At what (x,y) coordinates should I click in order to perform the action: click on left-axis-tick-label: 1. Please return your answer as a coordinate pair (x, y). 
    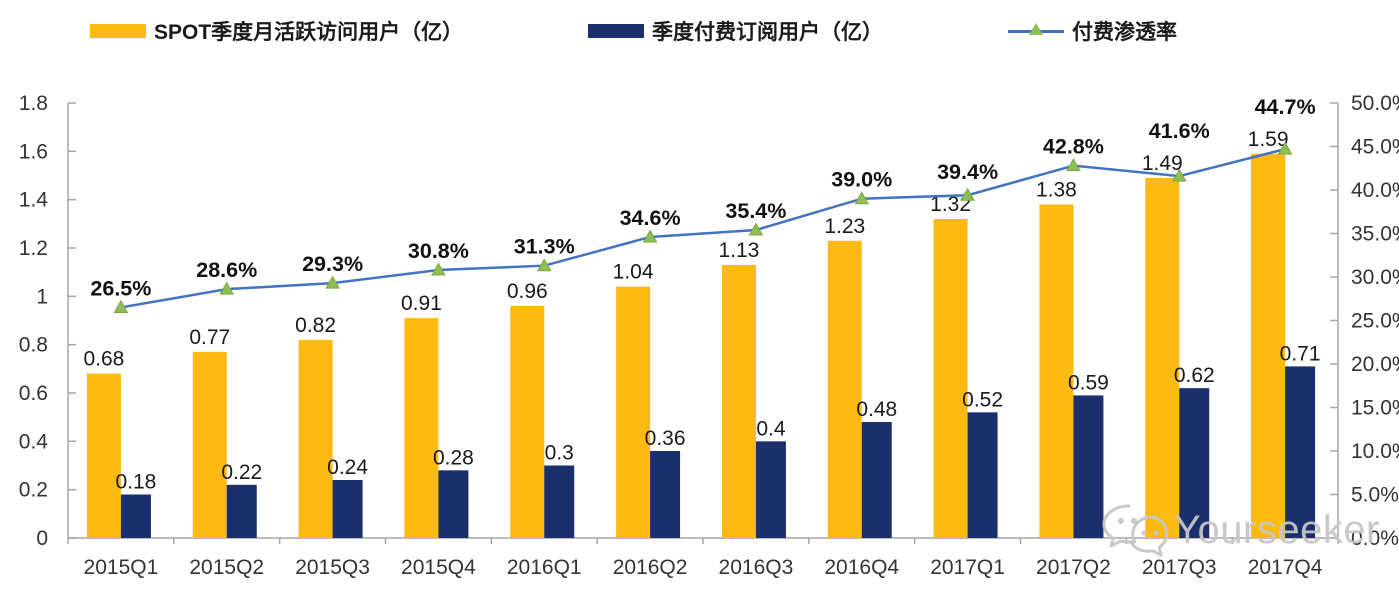
    Looking at the image, I should click on (42, 296).